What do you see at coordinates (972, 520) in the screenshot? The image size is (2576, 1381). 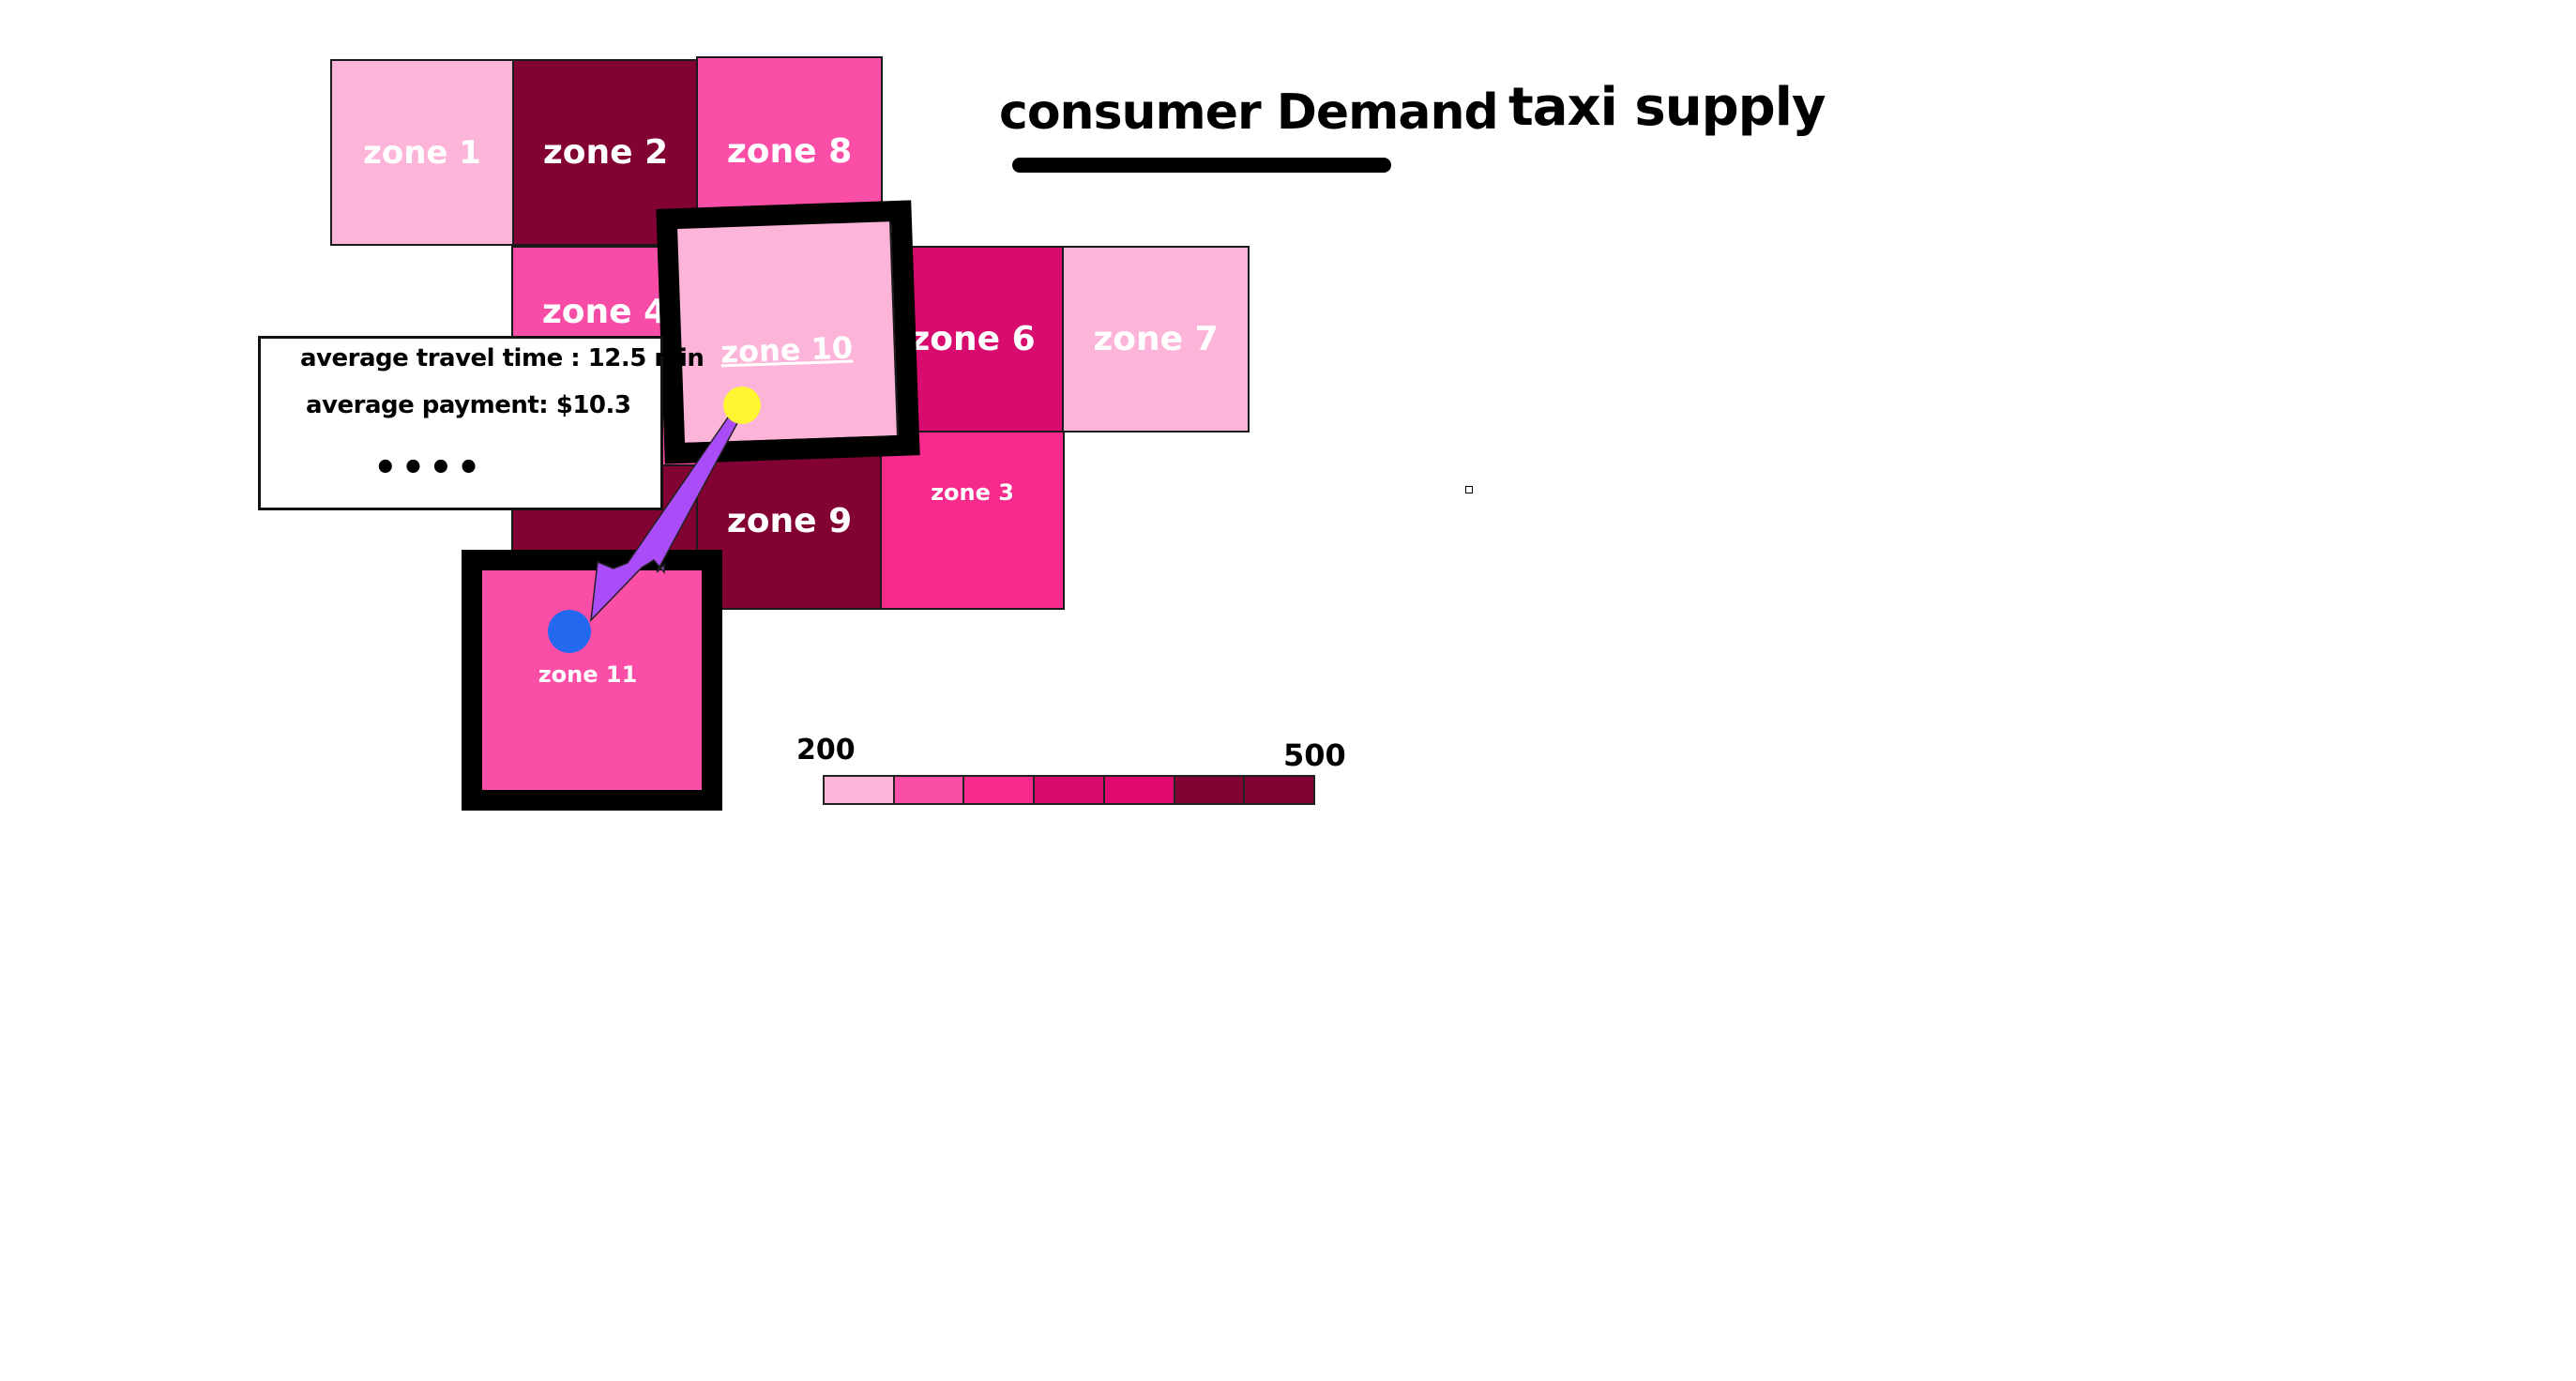 I see `zone-3-cell: zone 3` at bounding box center [972, 520].